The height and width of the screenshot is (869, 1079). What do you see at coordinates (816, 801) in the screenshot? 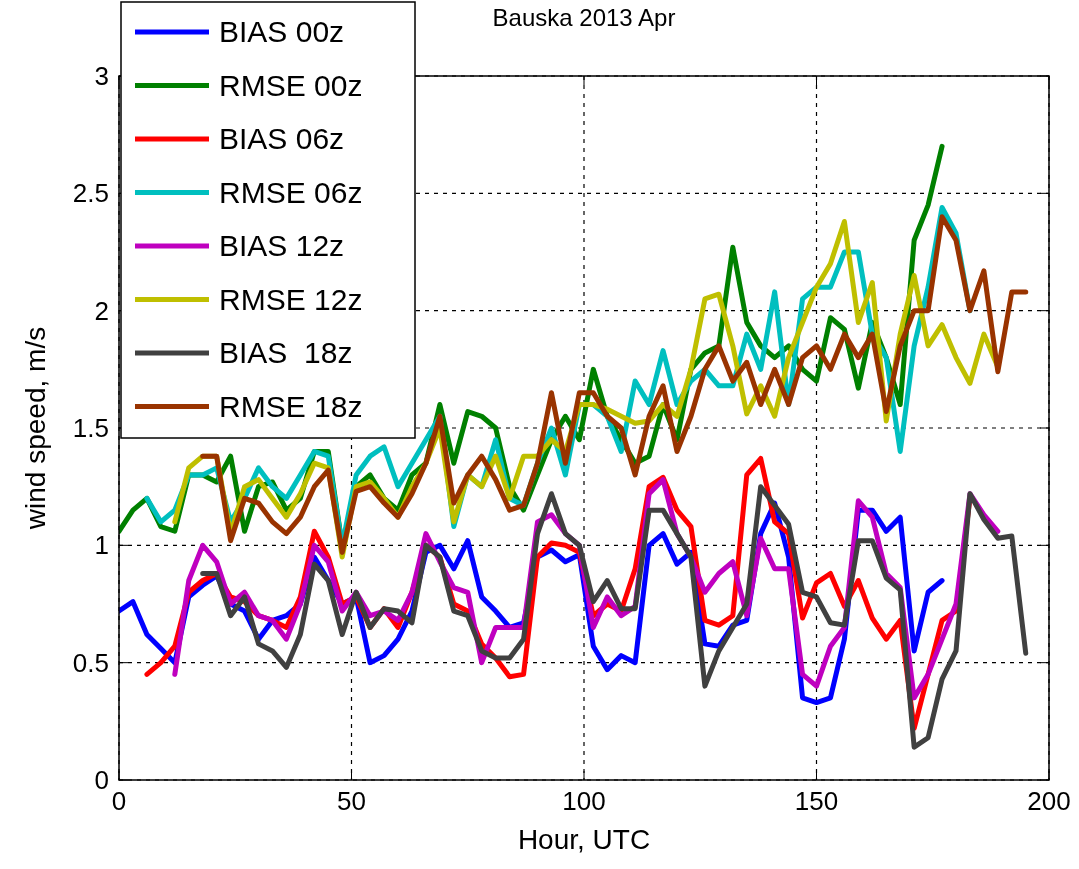
I see `x-tick-label: 150` at bounding box center [816, 801].